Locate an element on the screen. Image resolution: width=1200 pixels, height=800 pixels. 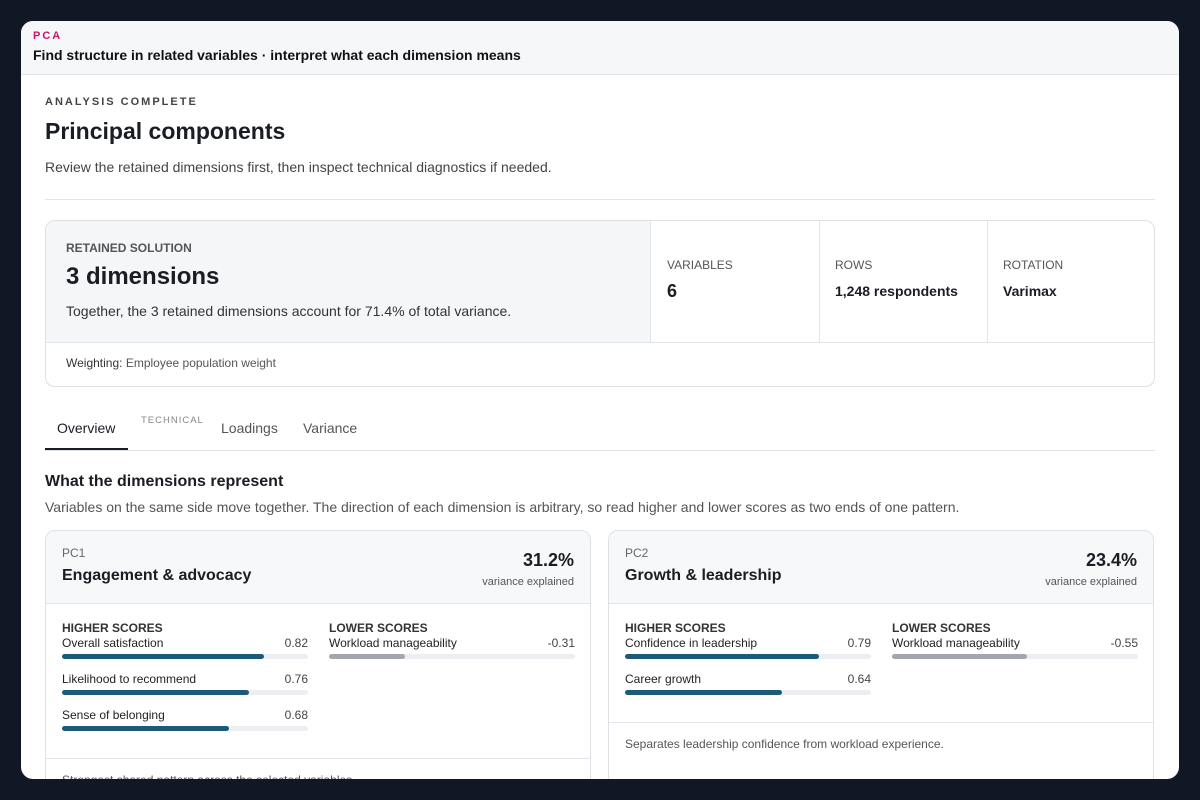
weighting-label: Weighting: is located at coordinates (94, 363).